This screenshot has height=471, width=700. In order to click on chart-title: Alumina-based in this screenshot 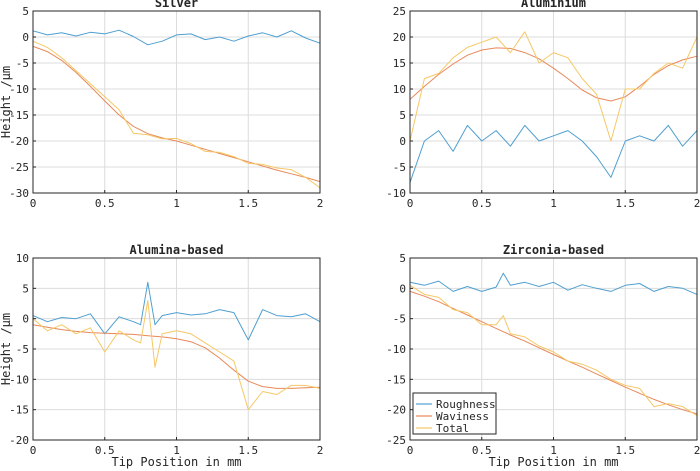, I will do `click(177, 250)`.